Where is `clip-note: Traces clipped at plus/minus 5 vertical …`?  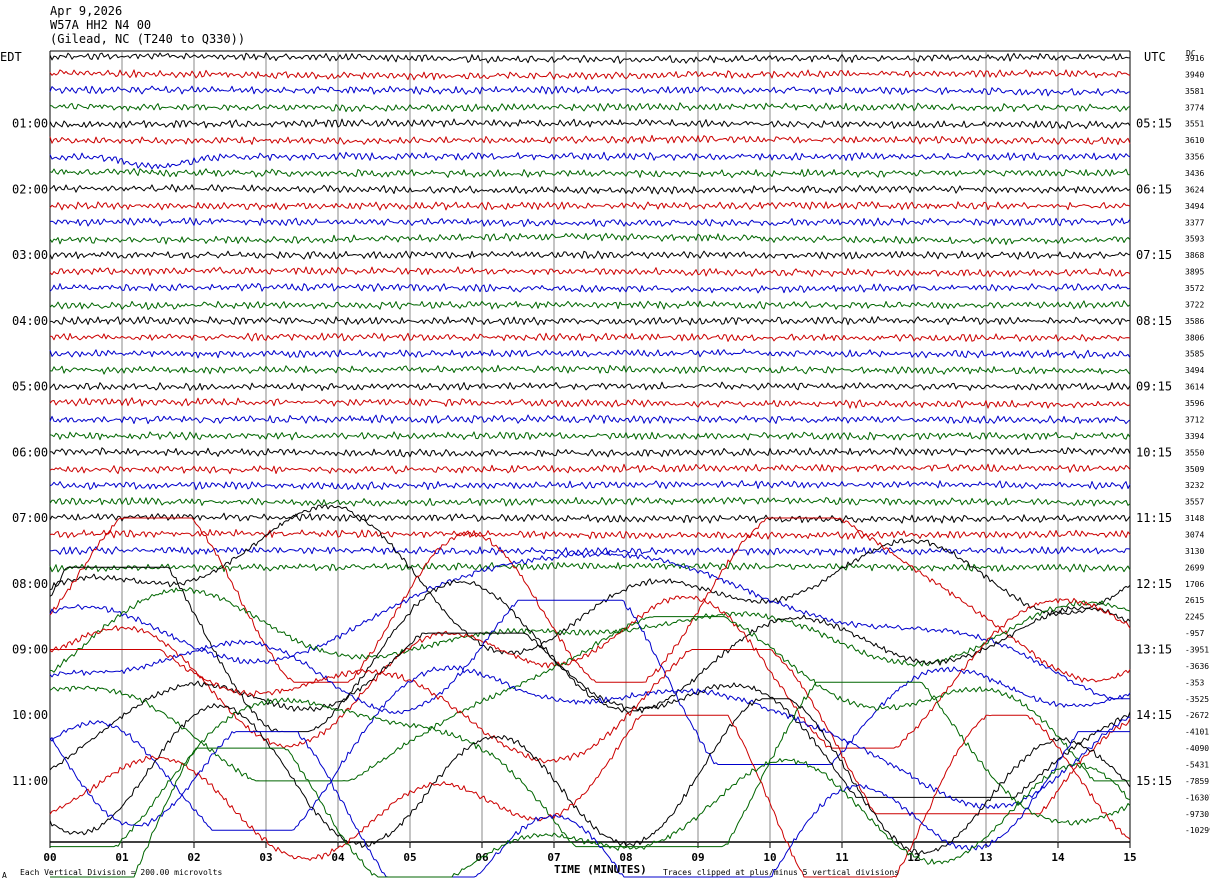
clip-note: Traces clipped at plus/minus 5 vertical … is located at coordinates (781, 872).